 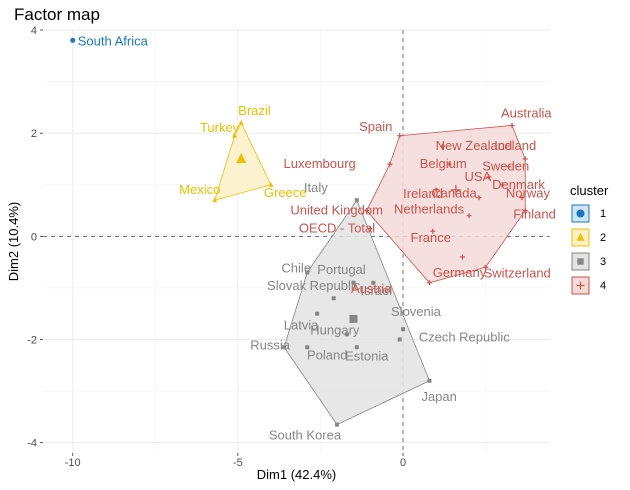 What do you see at coordinates (431, 237) in the screenshot?
I see `cluster-4-label-15: France` at bounding box center [431, 237].